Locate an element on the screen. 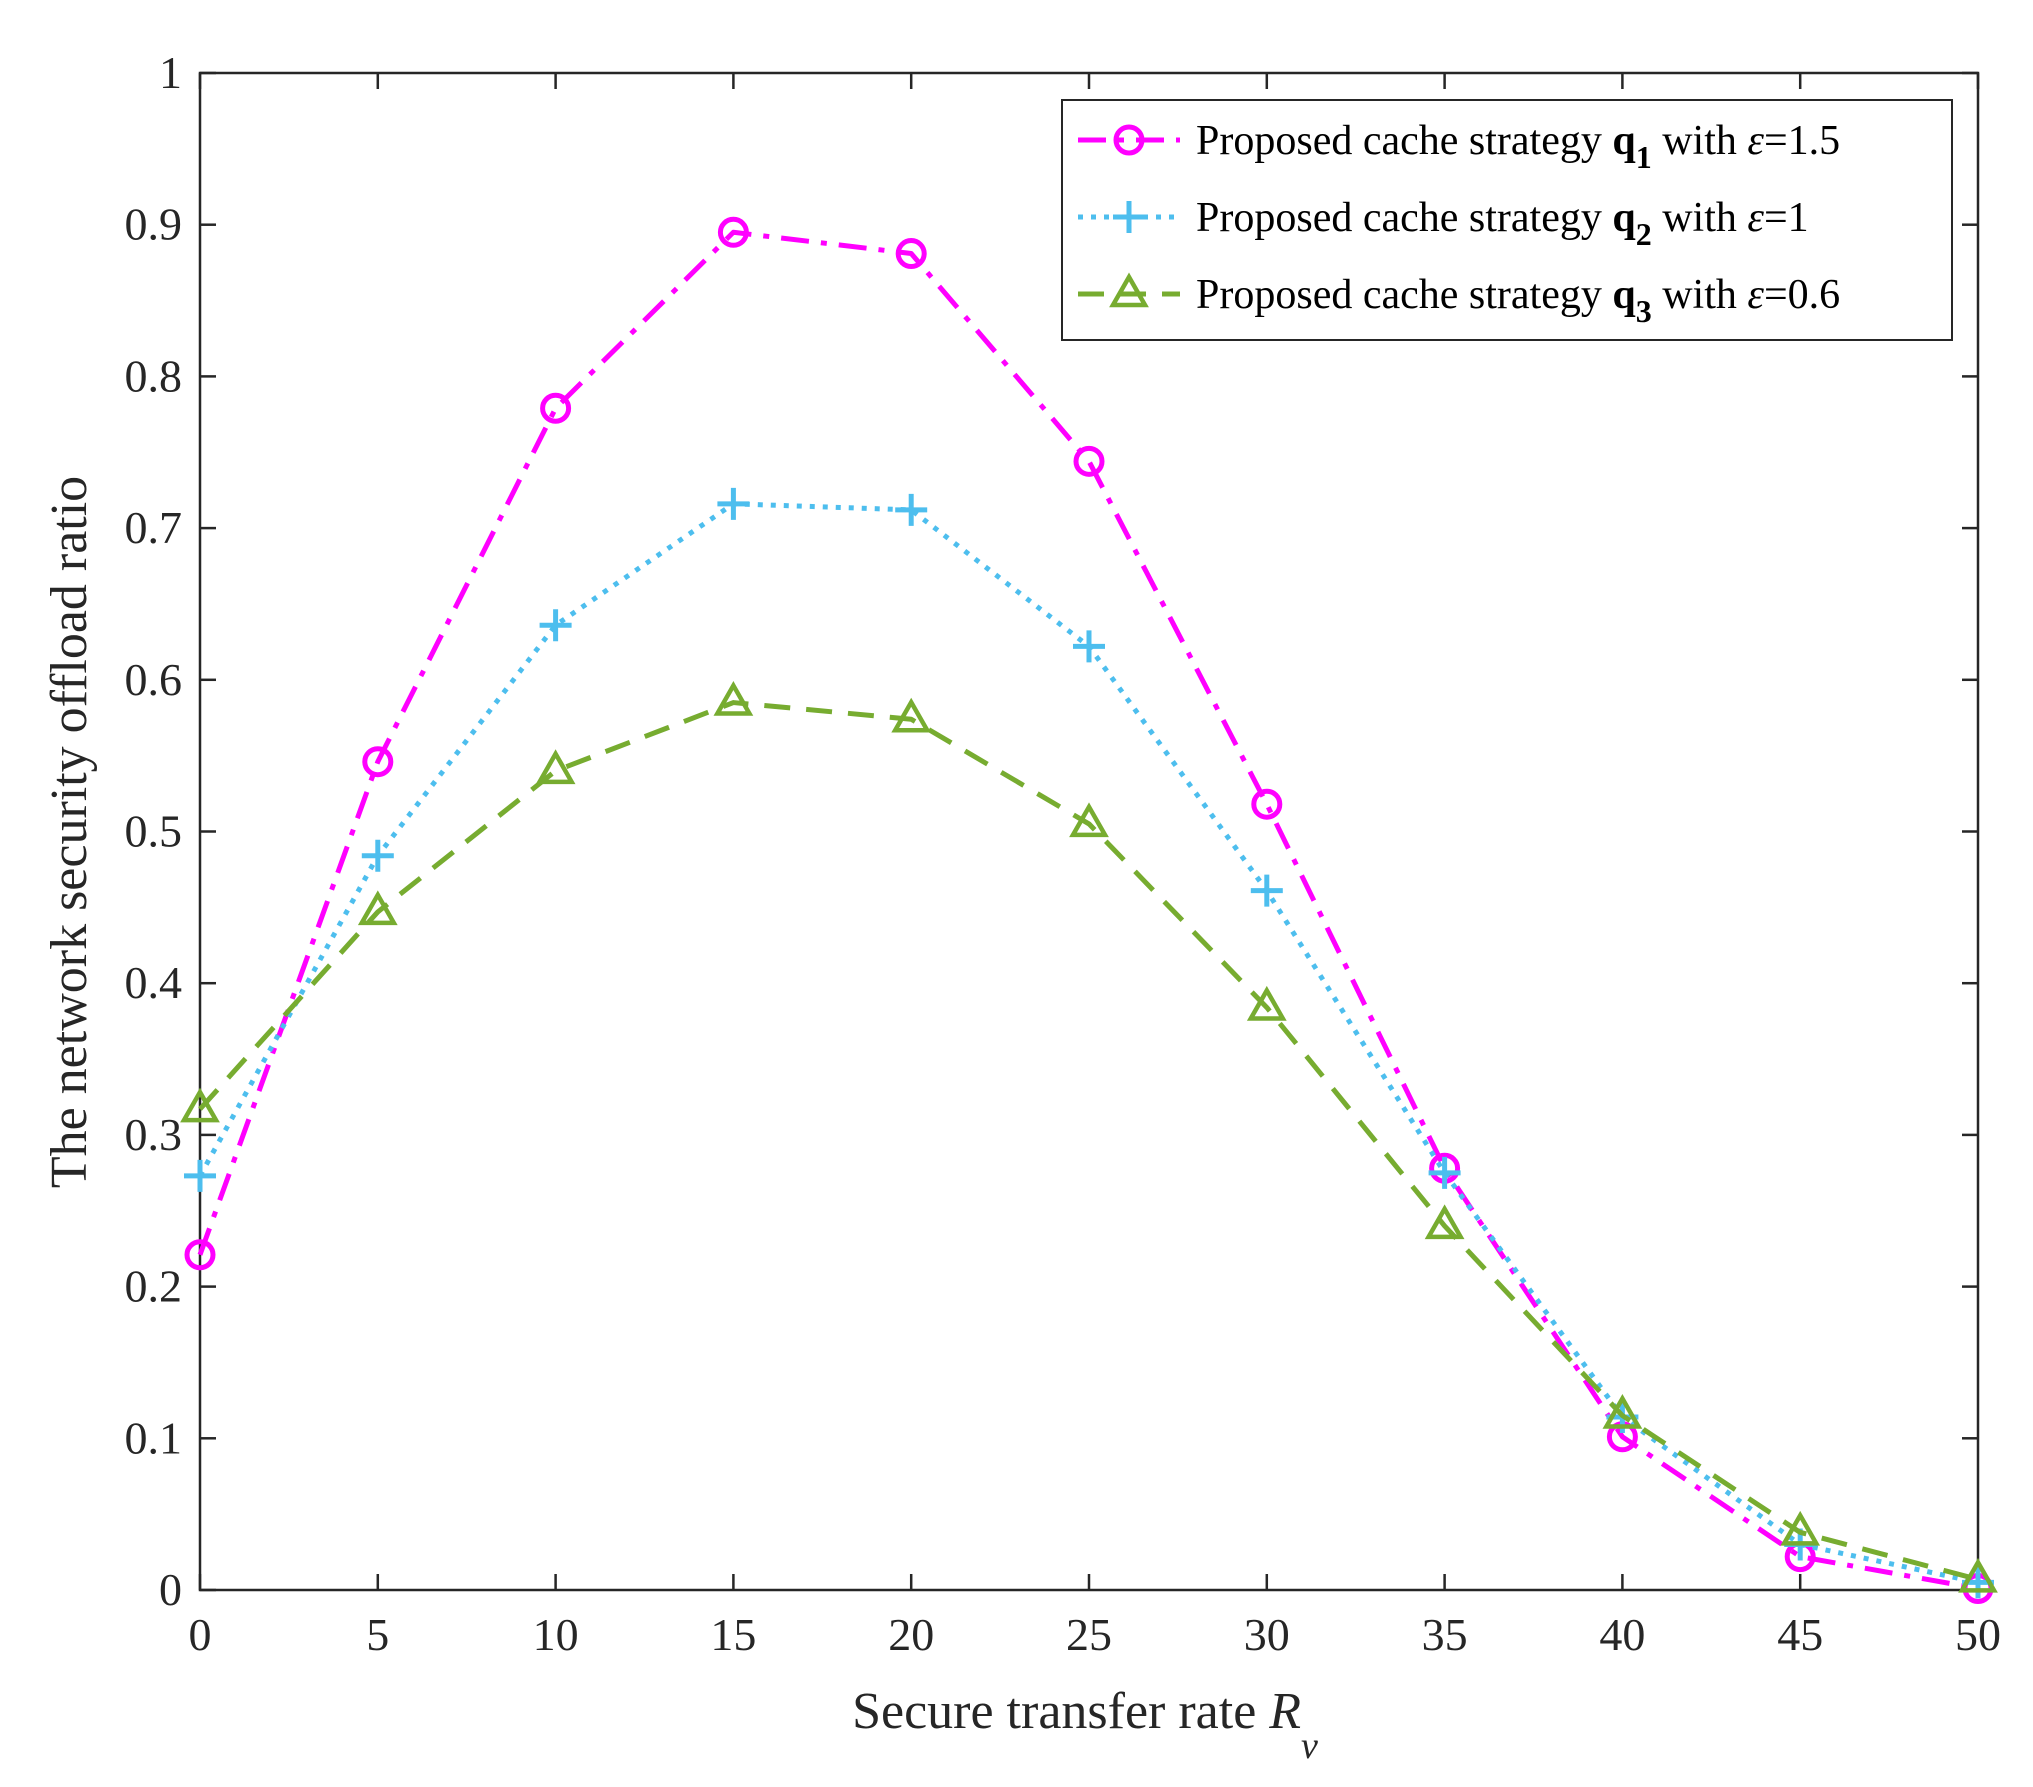 The image size is (2033, 1787). y-tick-label: 0.6 is located at coordinates (154, 679).